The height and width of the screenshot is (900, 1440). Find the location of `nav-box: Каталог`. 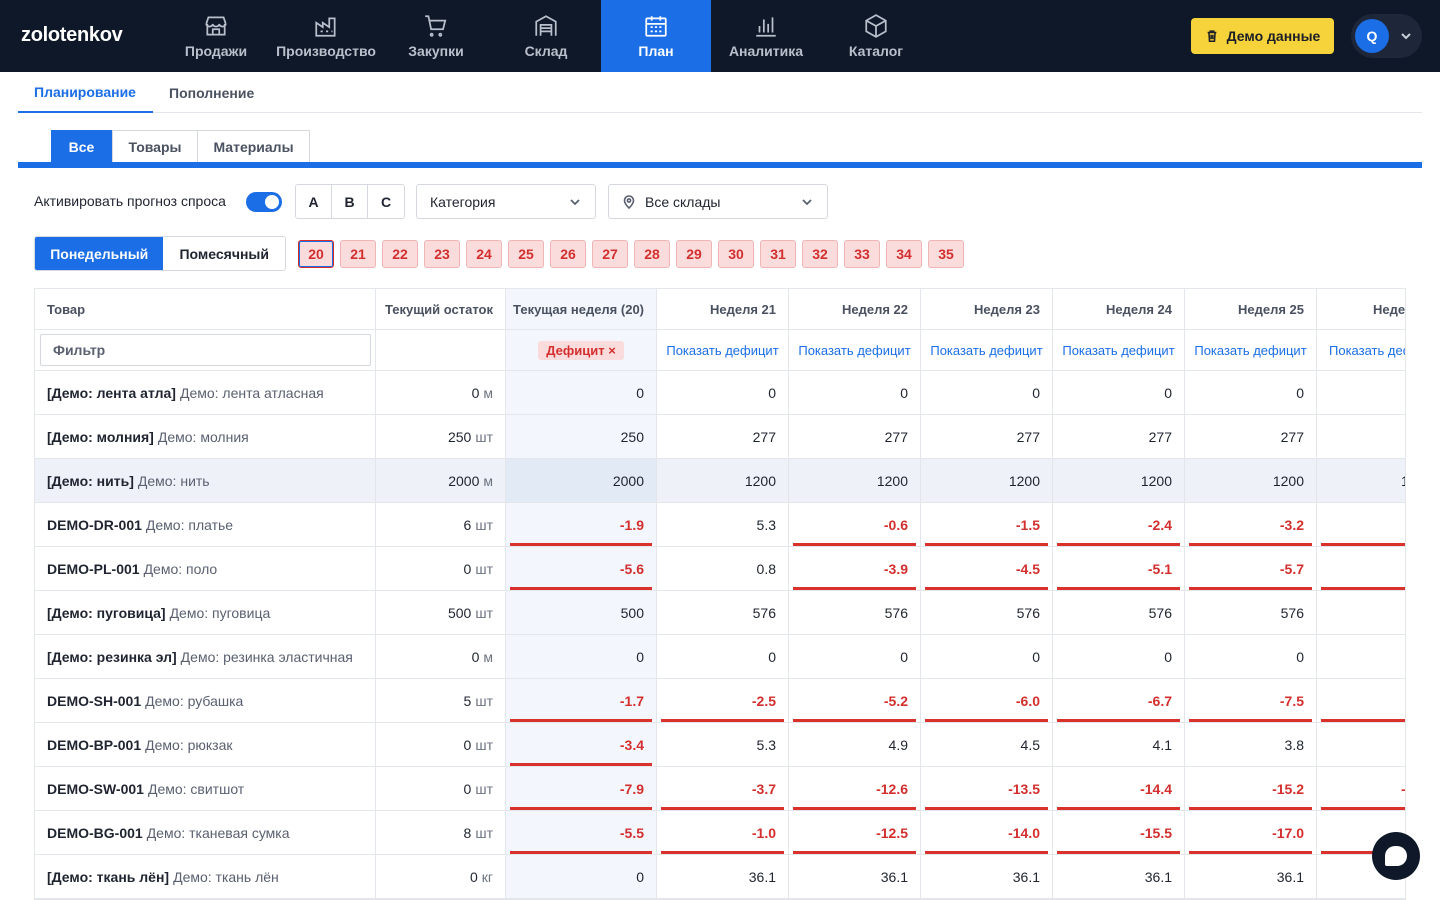

nav-box: Каталог is located at coordinates (876, 36).